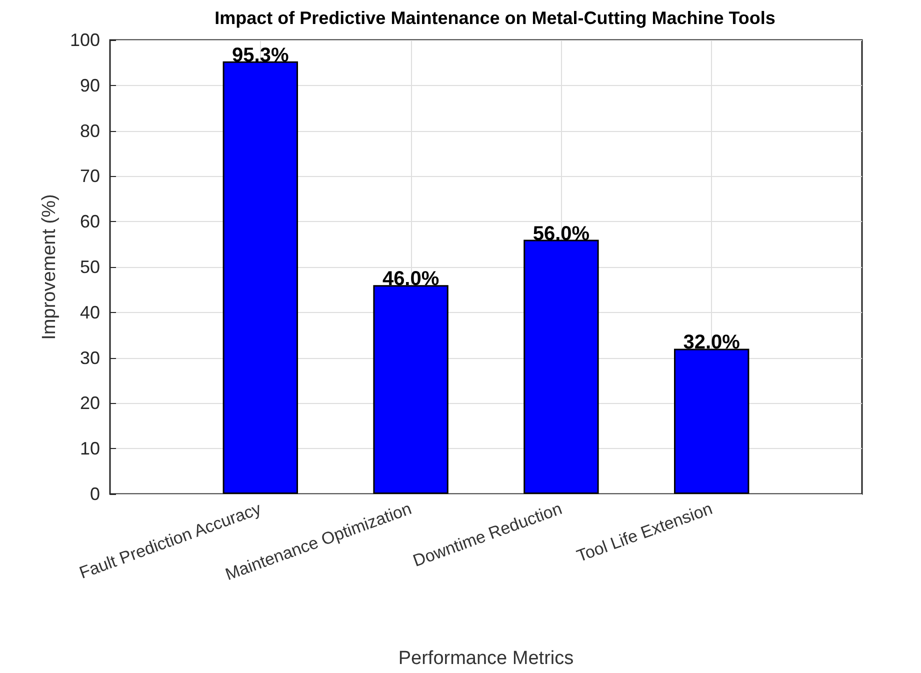  Describe the element at coordinates (90, 448) in the screenshot. I see `y-tick-label: 10` at that location.